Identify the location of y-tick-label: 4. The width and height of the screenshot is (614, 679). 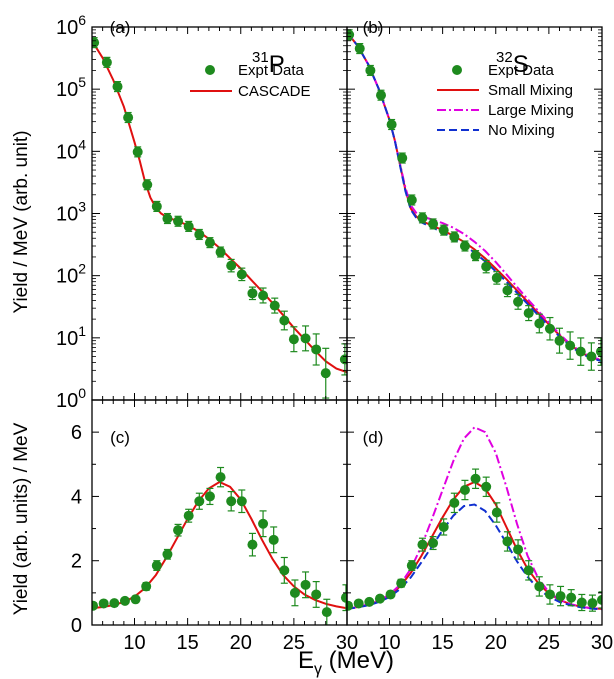
(76, 497).